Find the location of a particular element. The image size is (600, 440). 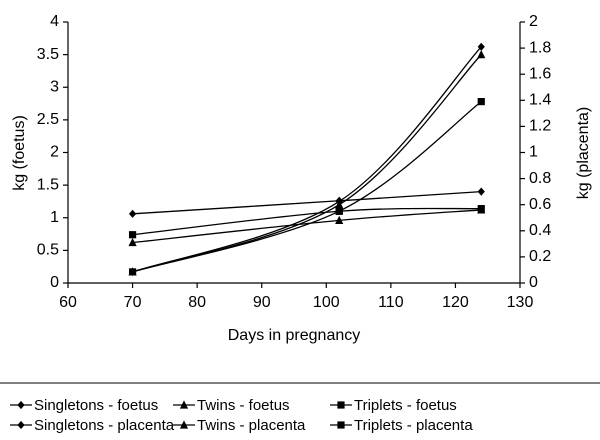

y-tick-label: 3.5 is located at coordinates (48, 54).